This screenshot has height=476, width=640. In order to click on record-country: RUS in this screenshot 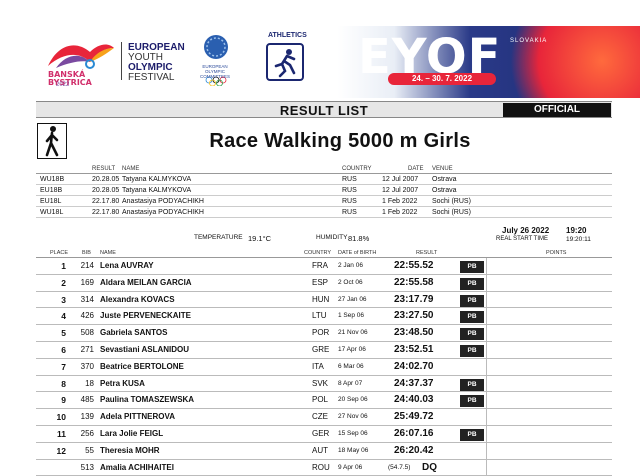, I will do `click(349, 201)`.